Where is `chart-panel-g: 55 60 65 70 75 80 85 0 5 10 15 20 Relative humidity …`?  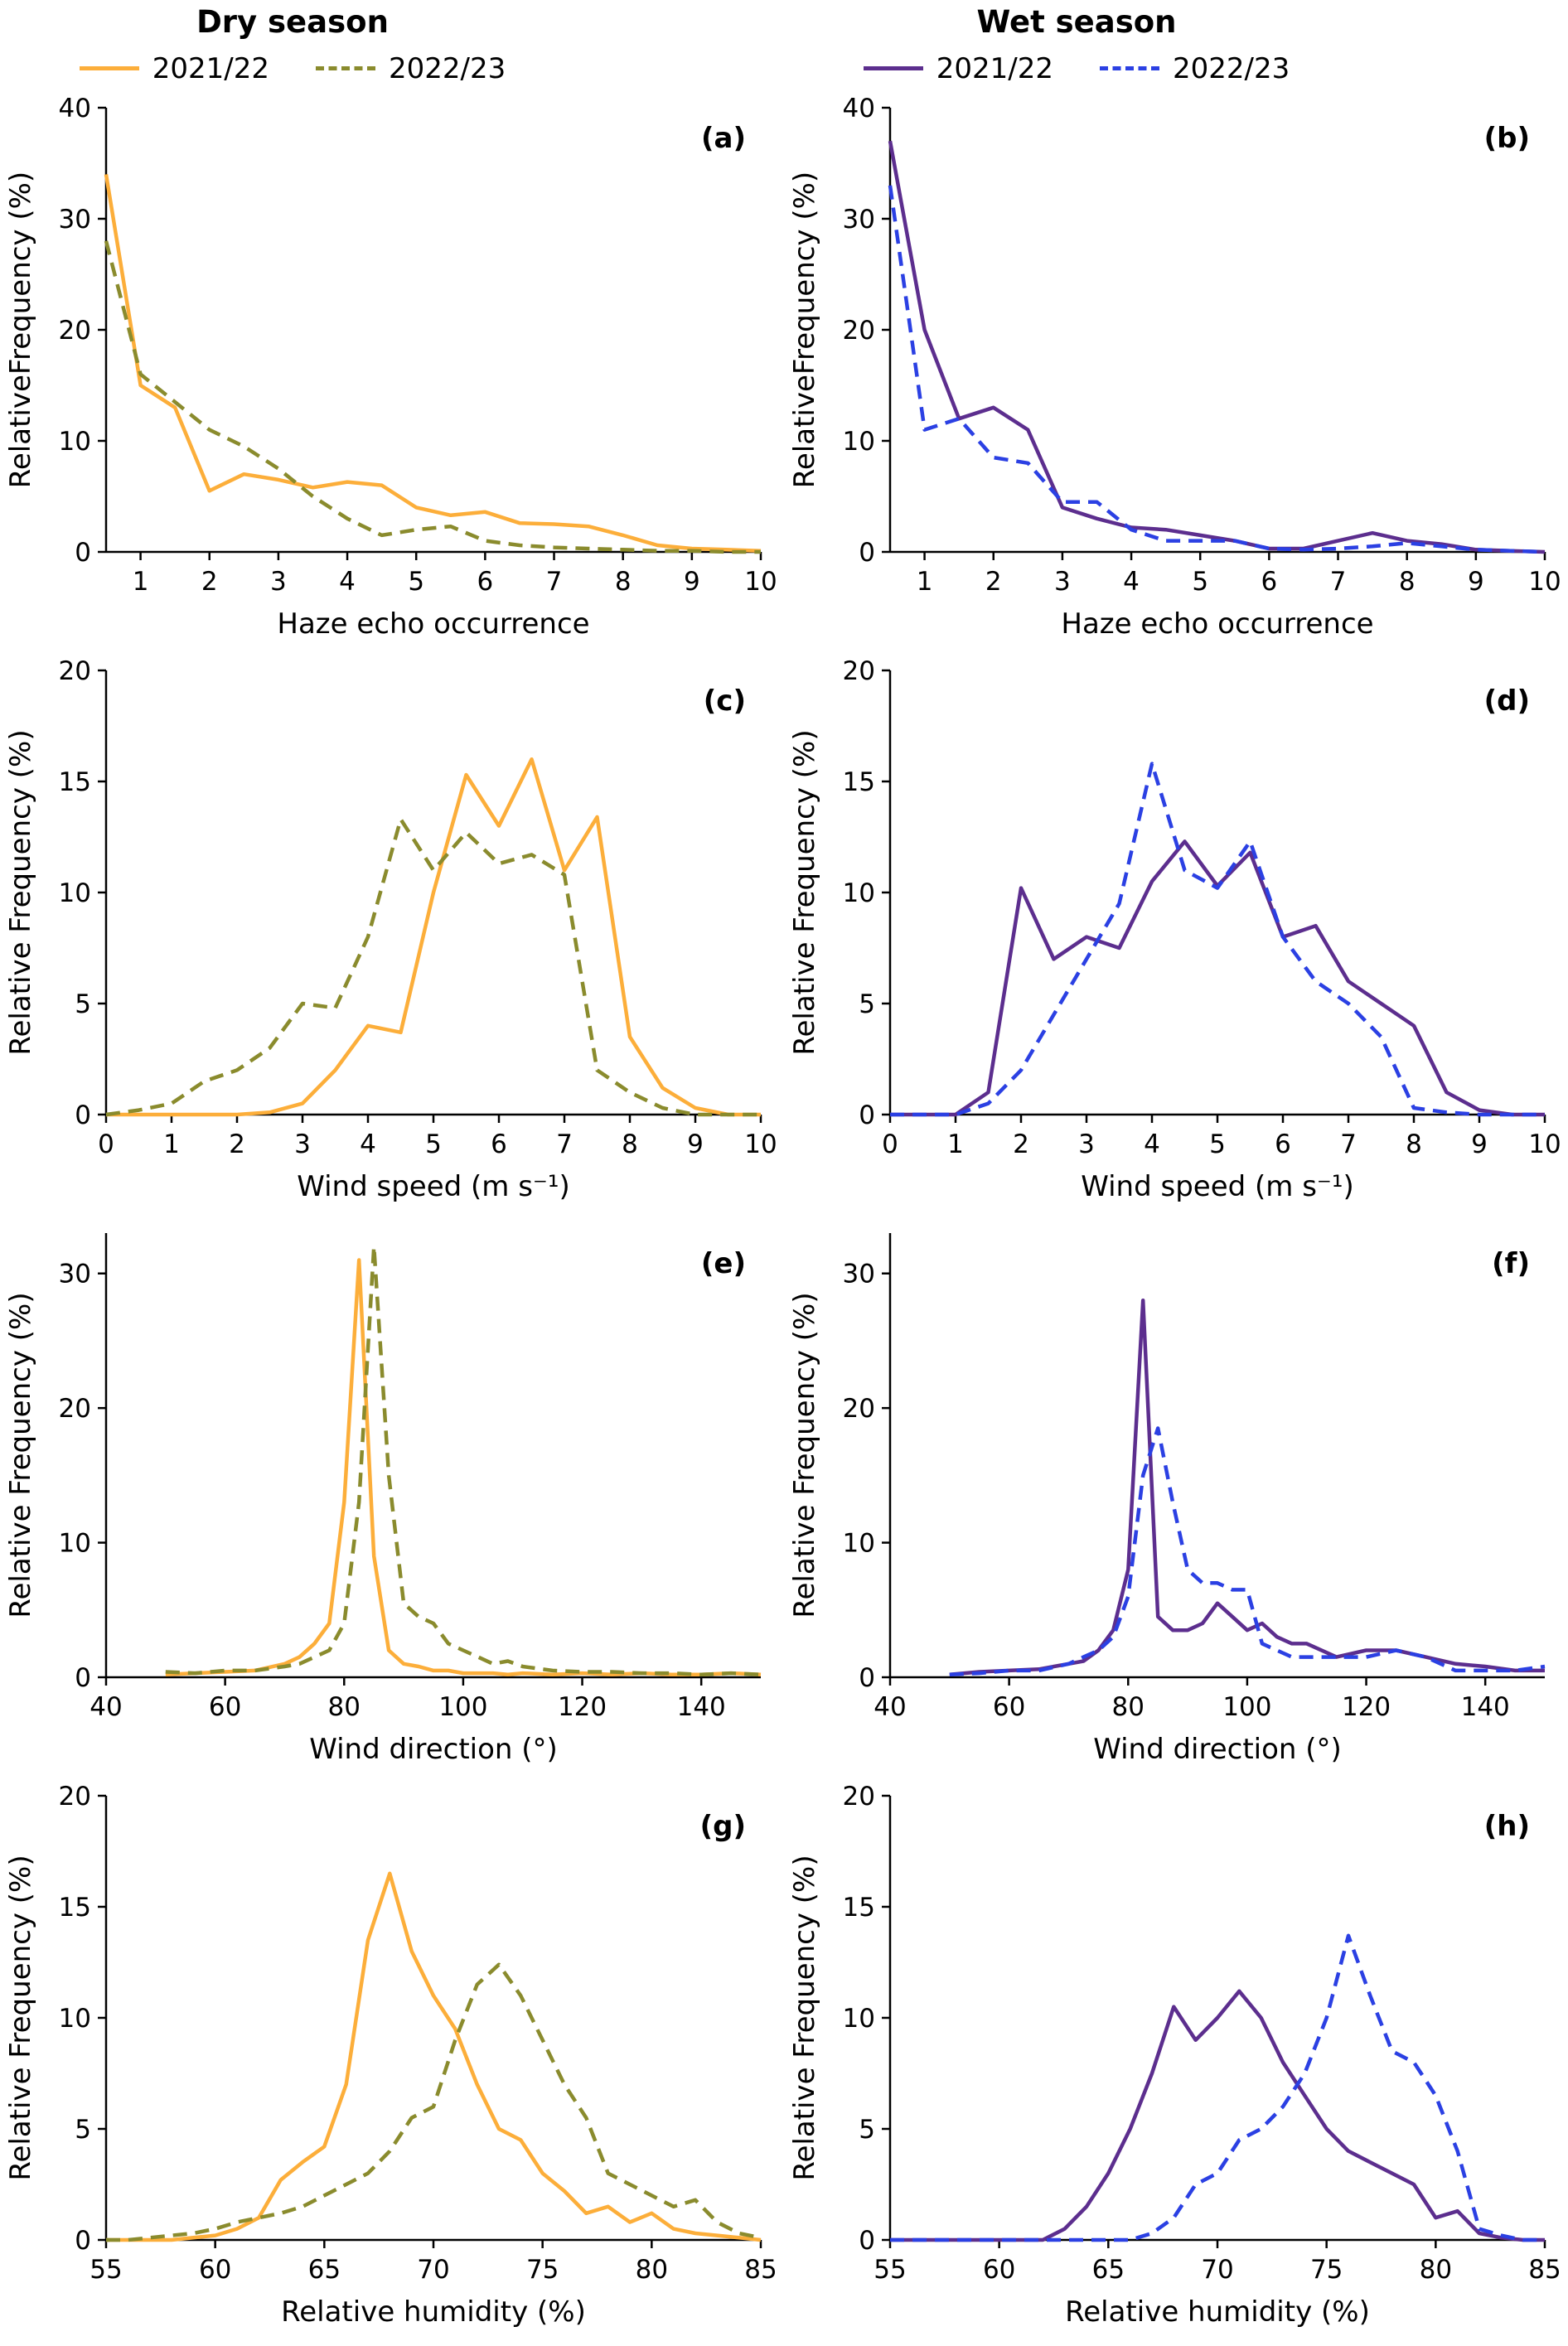 chart-panel-g: 55 60 65 70 75 80 85 0 5 10 15 20 Relative humidity … is located at coordinates (392, 2062).